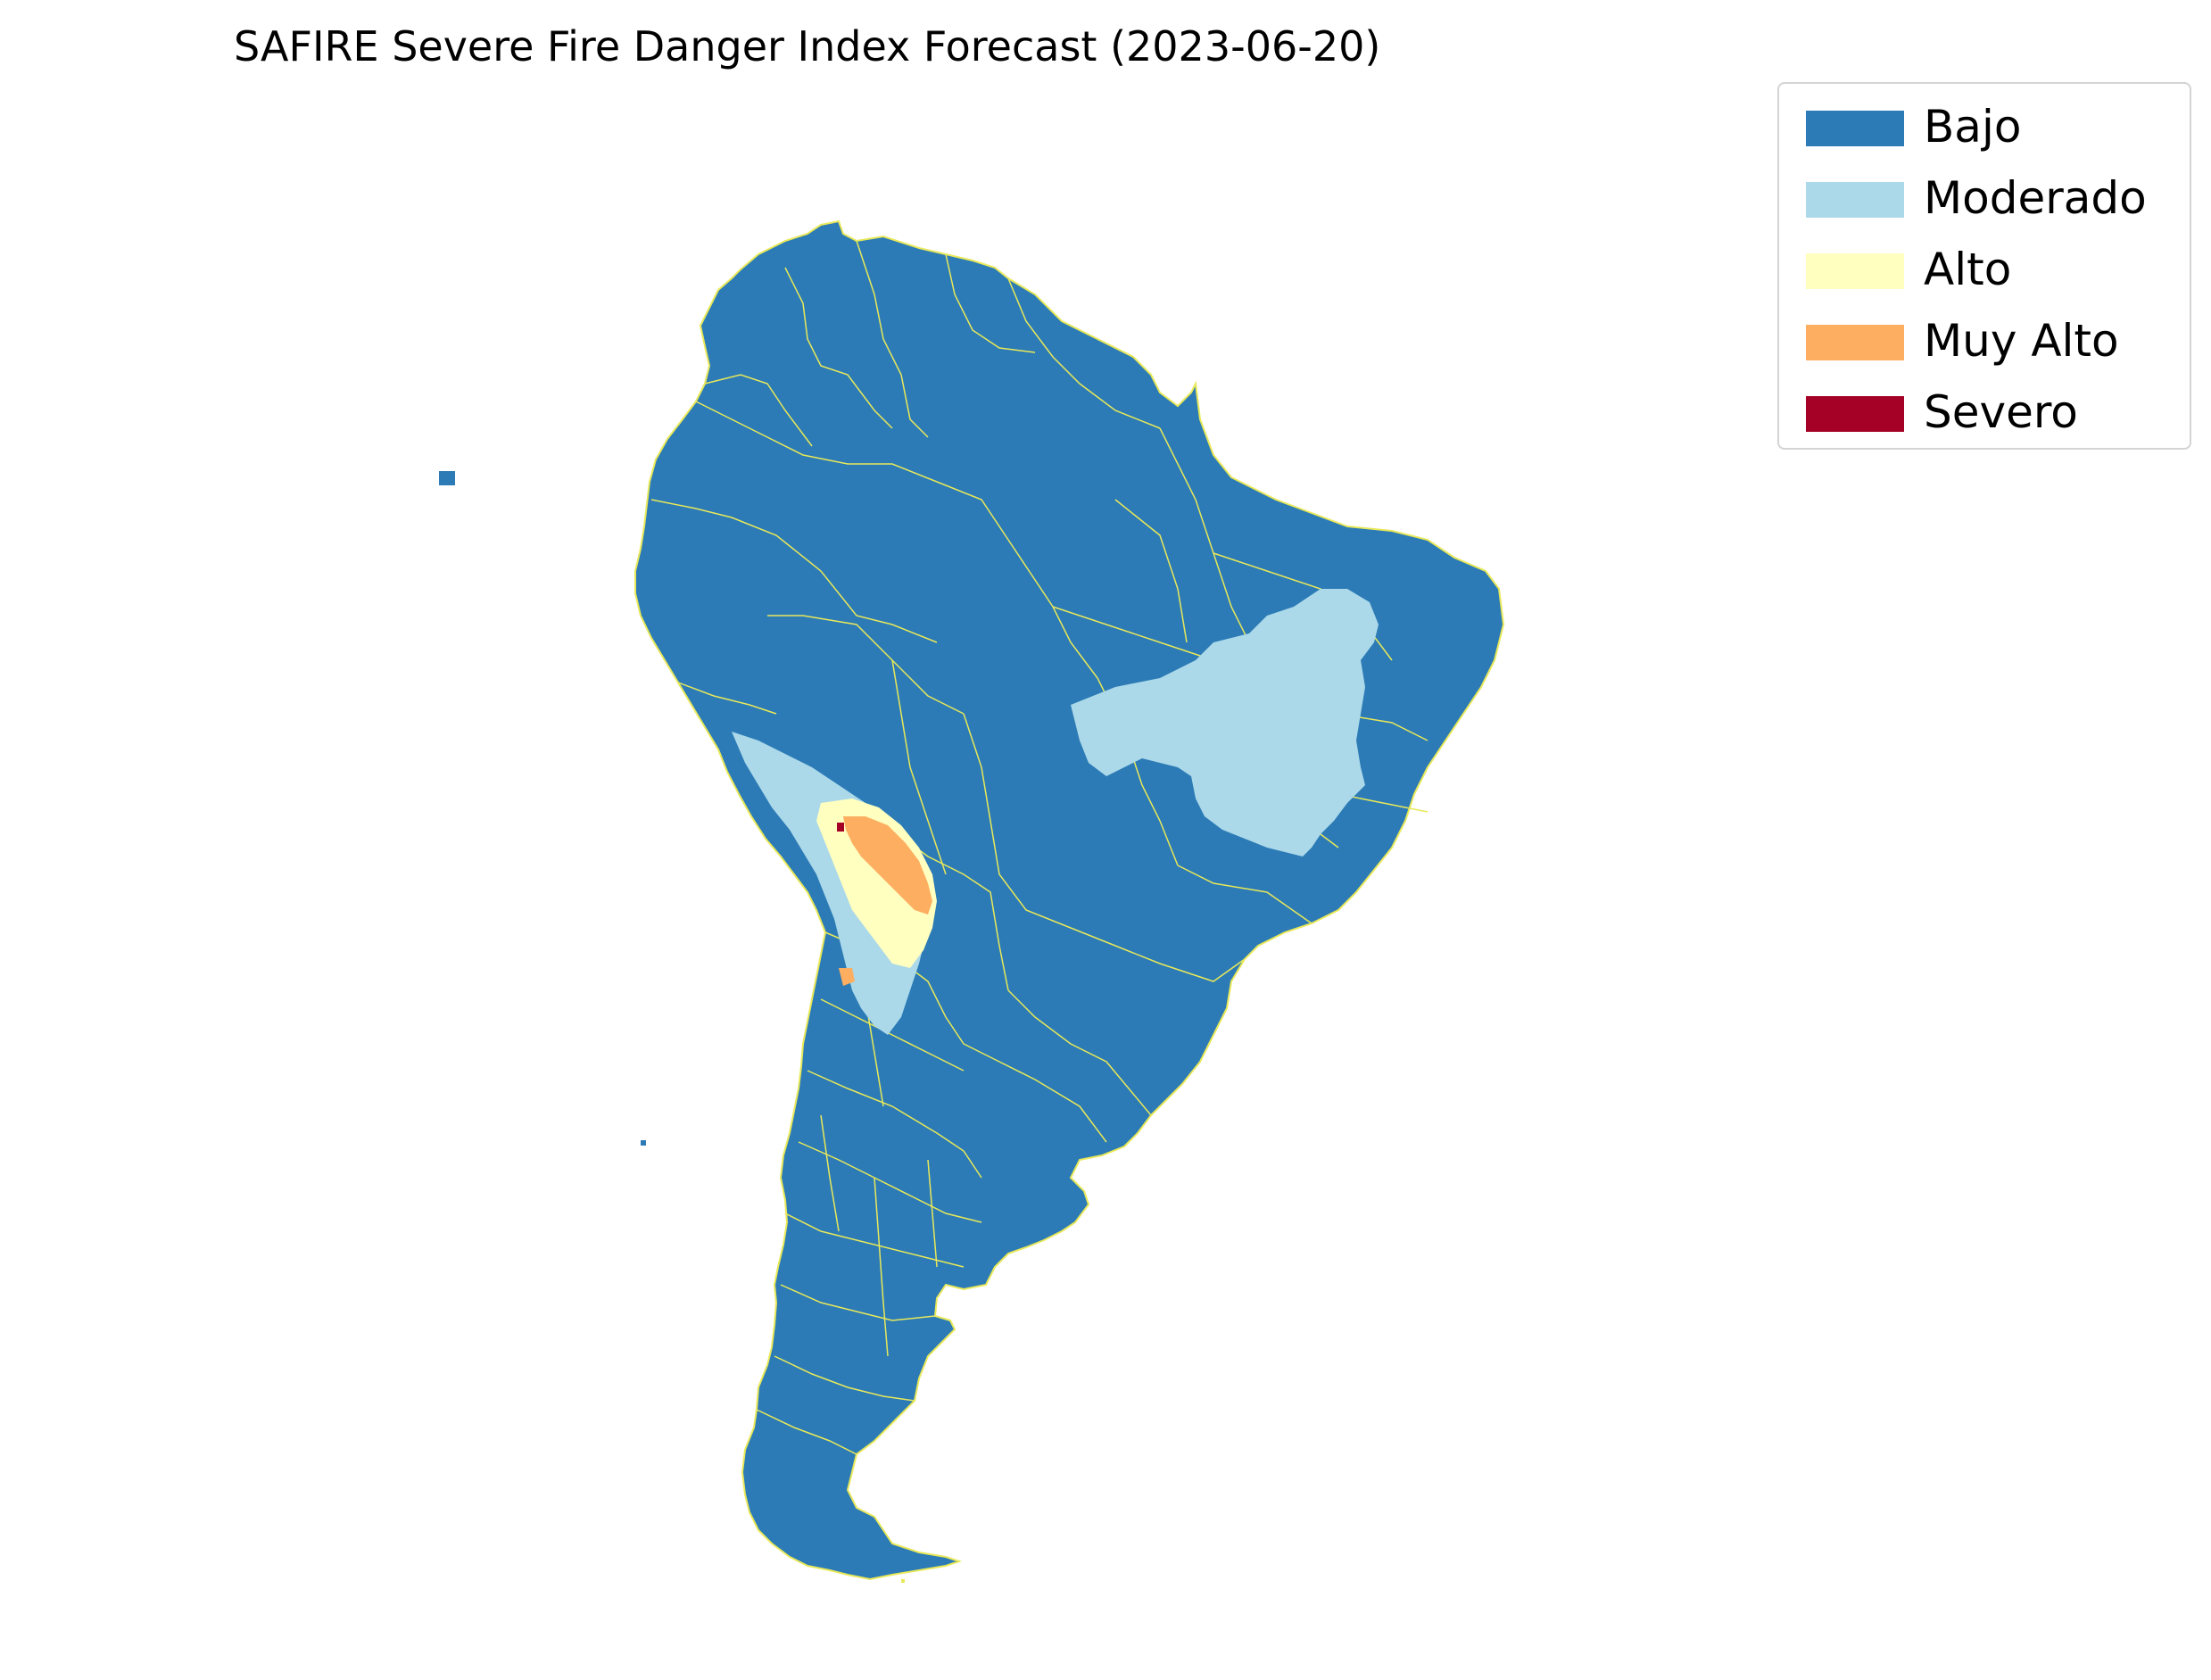  Describe the element at coordinates (903, 1581) in the screenshot. I see `island-falkland` at that location.